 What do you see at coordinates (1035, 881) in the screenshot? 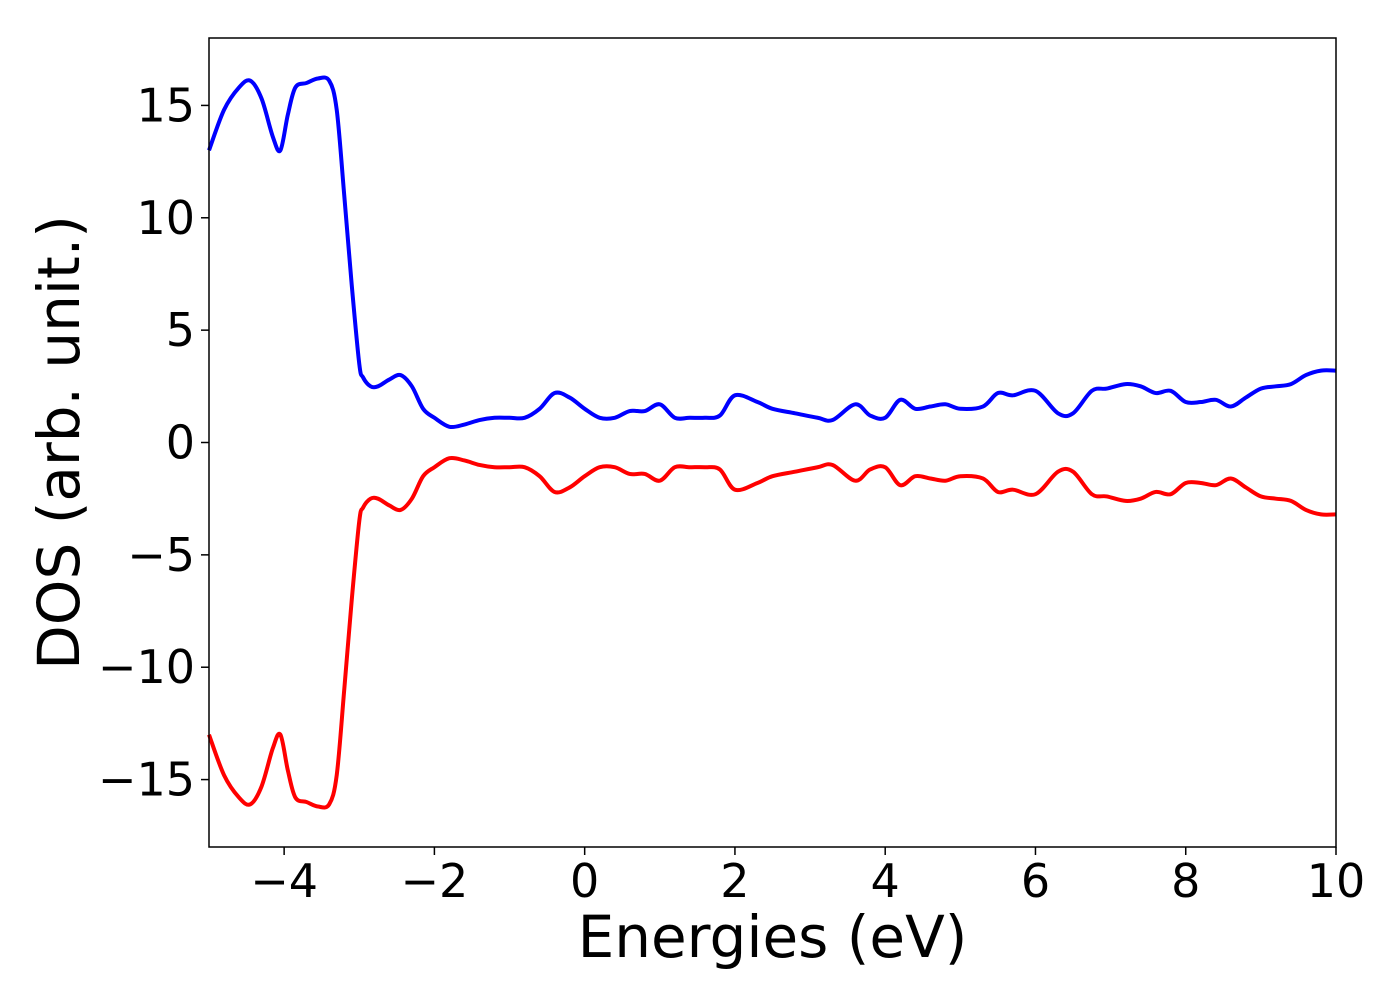
I see `x-tick-label: 6` at bounding box center [1035, 881].